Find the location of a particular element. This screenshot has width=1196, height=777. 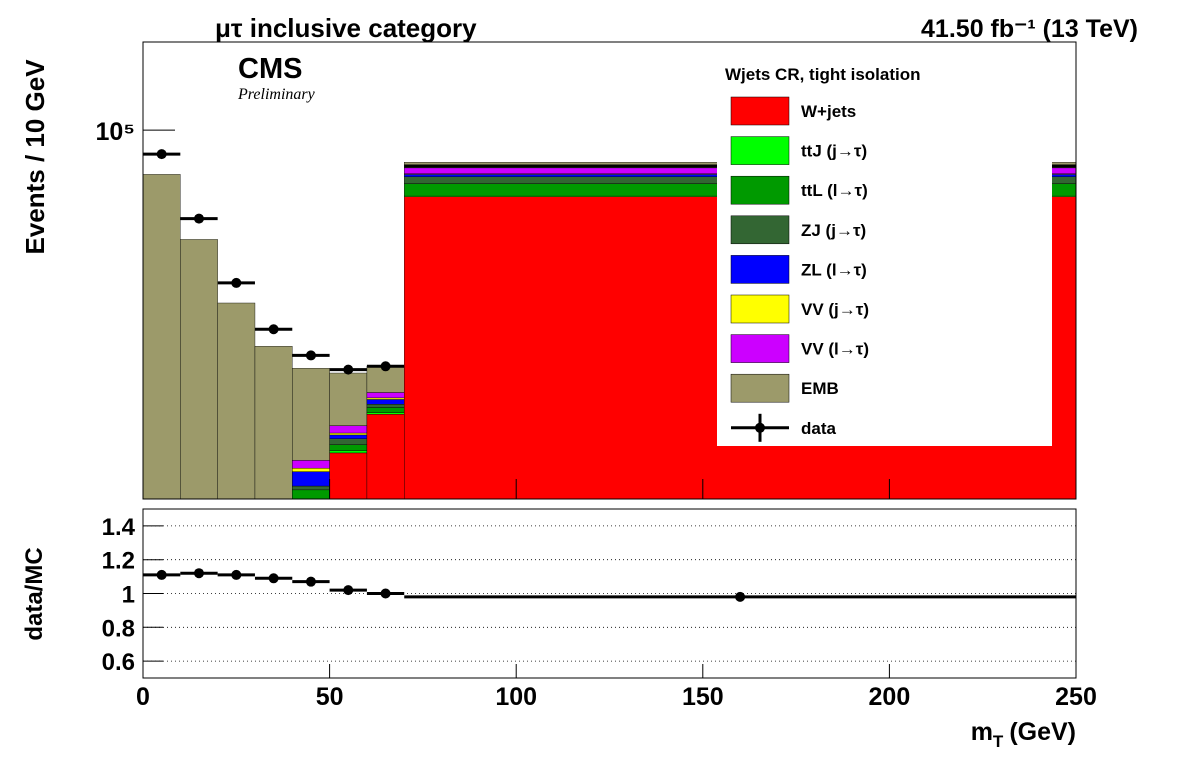

legend-label: data is located at coordinates (819, 428).